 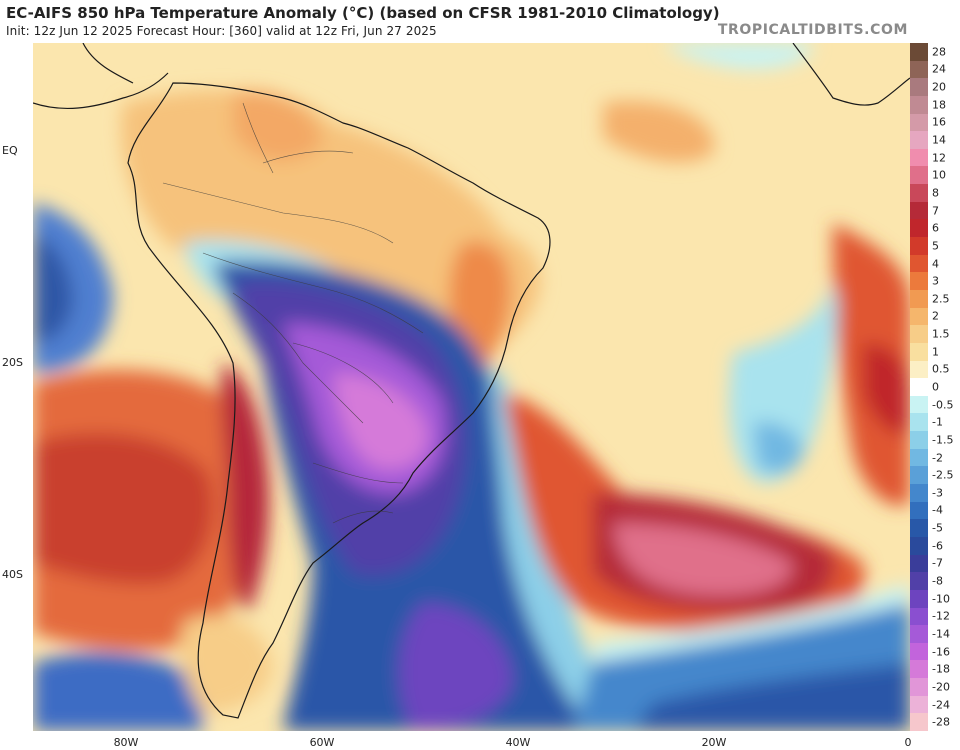 I want to click on colorbar-label: 2.5, so click(x=941, y=299).